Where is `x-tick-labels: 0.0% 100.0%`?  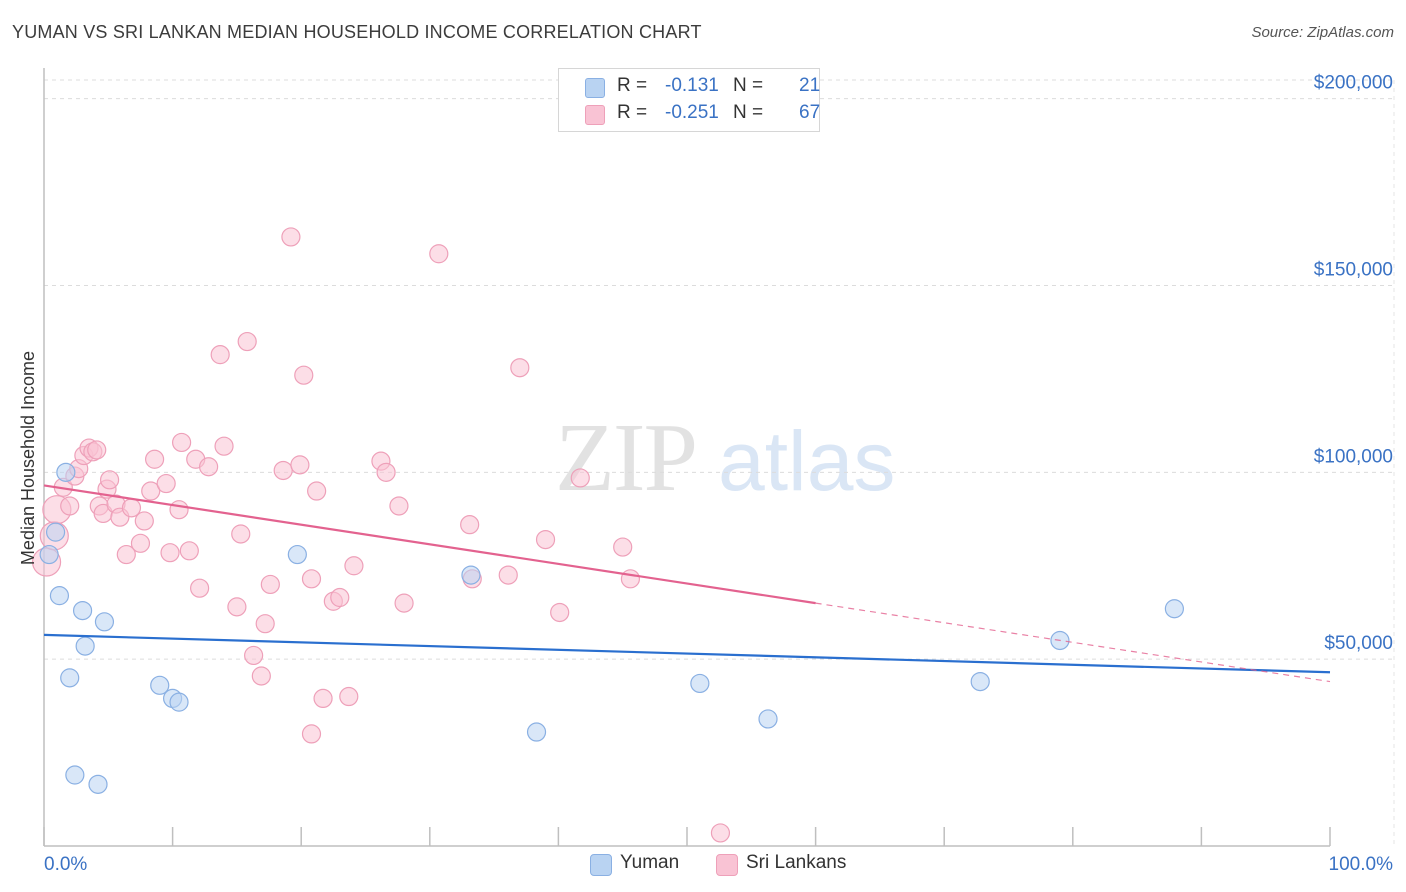
x-tick-labels: 0.0% 100.0% is located at coordinates (718, 864).